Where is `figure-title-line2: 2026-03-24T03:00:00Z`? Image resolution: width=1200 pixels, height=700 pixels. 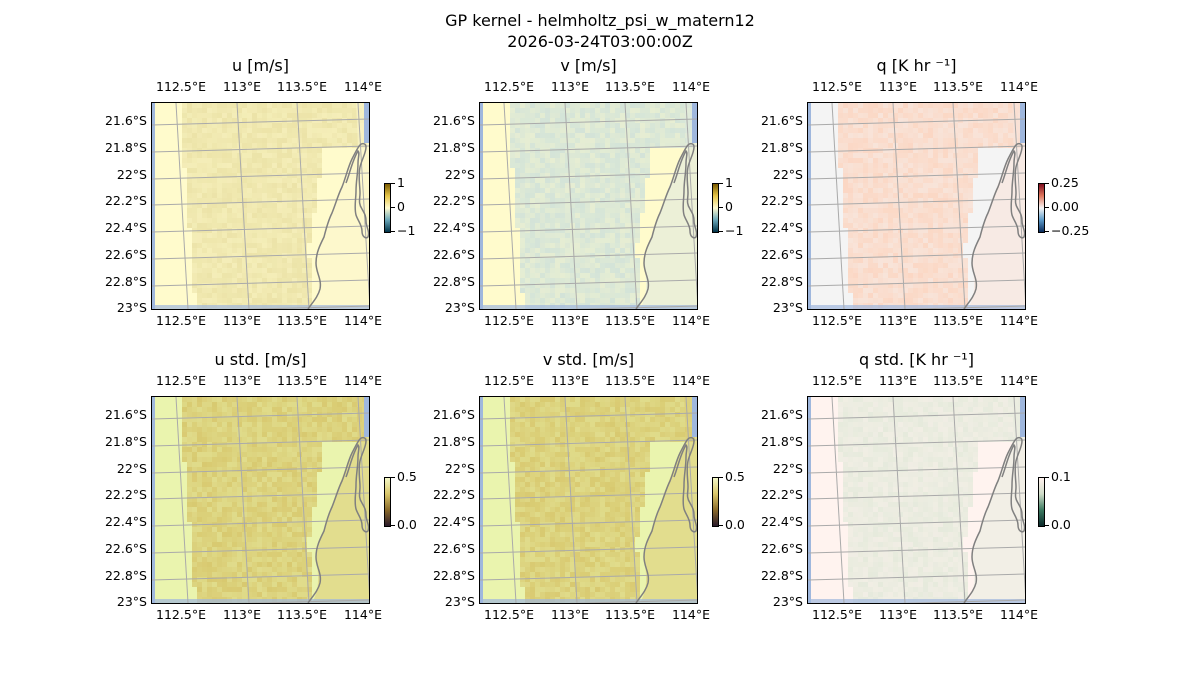
figure-title-line2: 2026-03-24T03:00:00Z is located at coordinates (600, 41).